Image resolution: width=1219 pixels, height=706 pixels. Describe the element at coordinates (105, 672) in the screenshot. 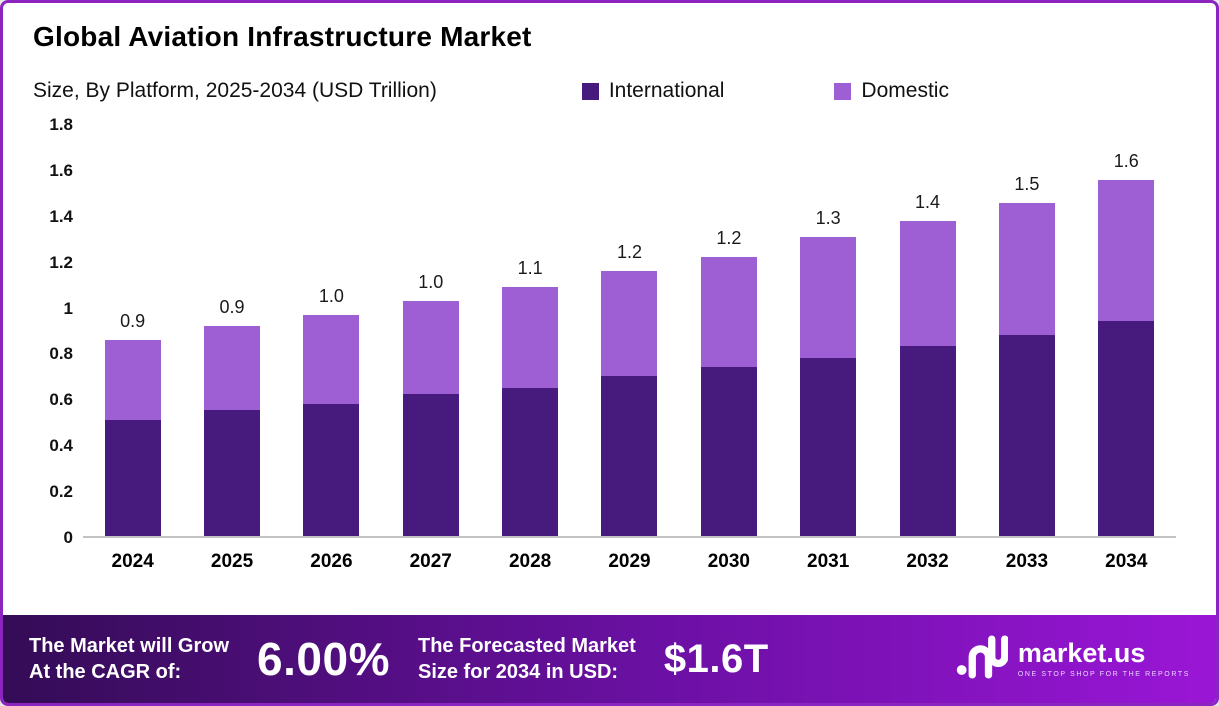

I see `cagr-label-line2: At the CAGR of:` at that location.